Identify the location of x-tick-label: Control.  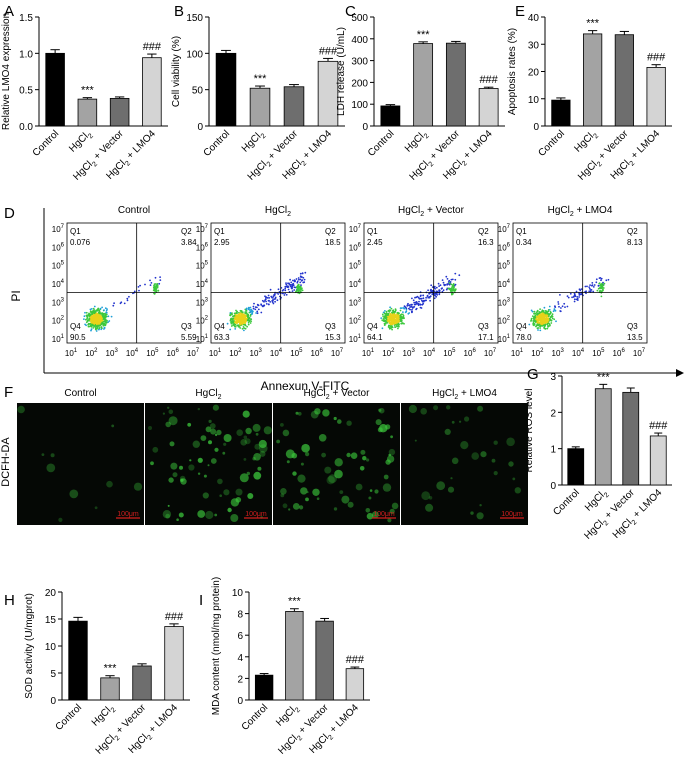
(46, 143).